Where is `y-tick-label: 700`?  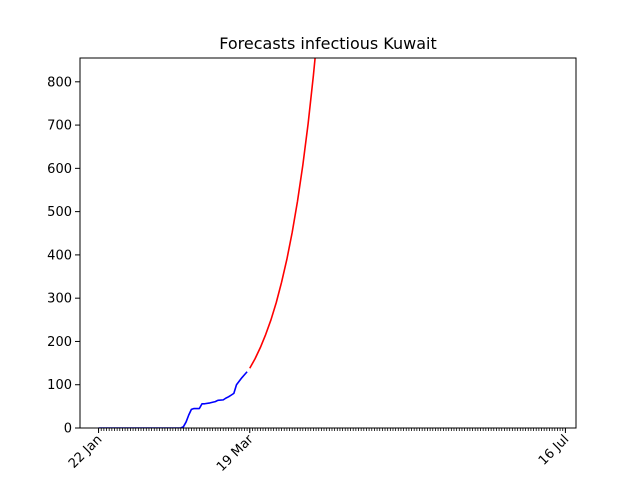
y-tick-label: 700 is located at coordinates (59, 126).